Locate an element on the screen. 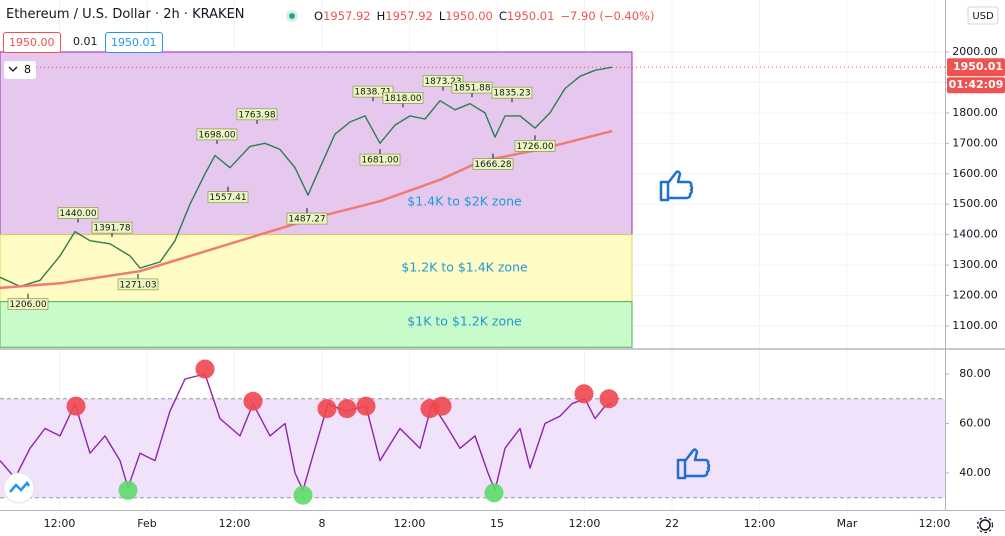 The image size is (1005, 536). y-tick-label: 1700.00 is located at coordinates (975, 142).